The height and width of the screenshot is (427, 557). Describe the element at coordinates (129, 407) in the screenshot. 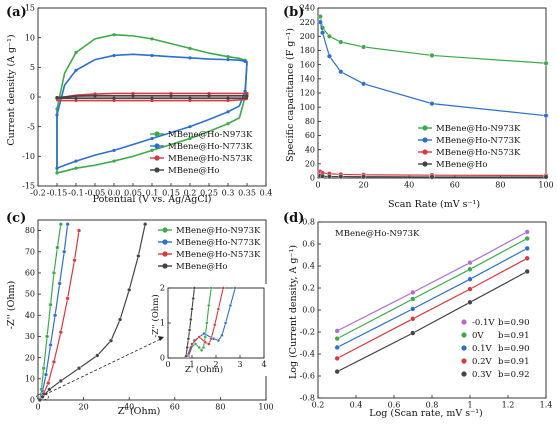

I see `panel-c-xtick-label: 40` at that location.